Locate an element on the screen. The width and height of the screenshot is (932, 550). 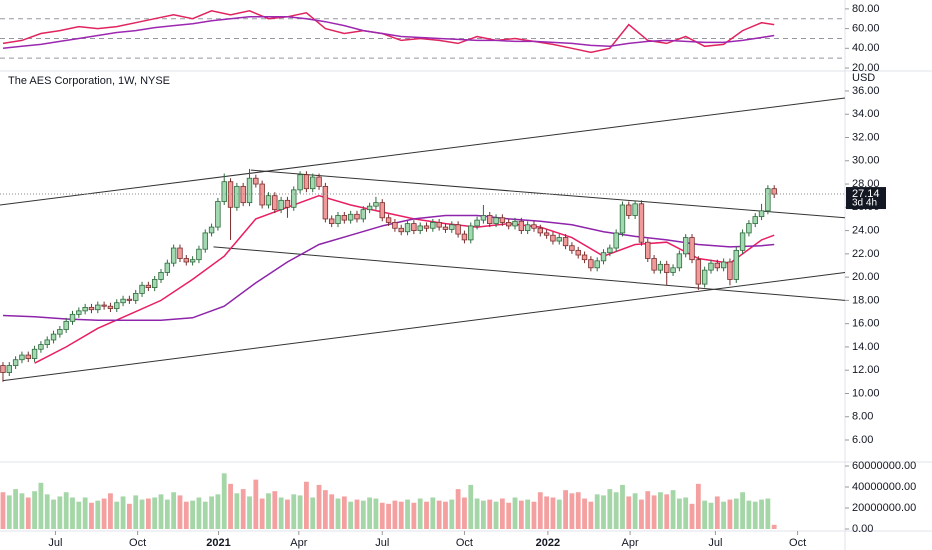
y-tick-label: 16.00 is located at coordinates (866, 324).